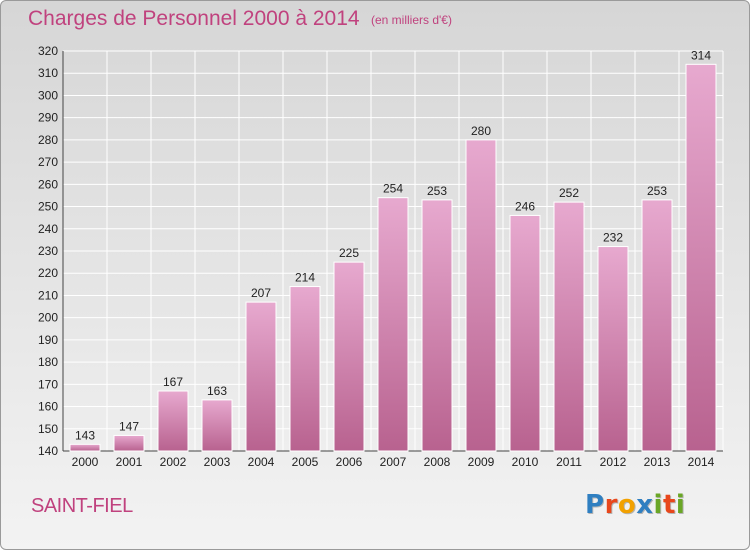  Describe the element at coordinates (657, 325) in the screenshot. I see `bar-2013` at that location.